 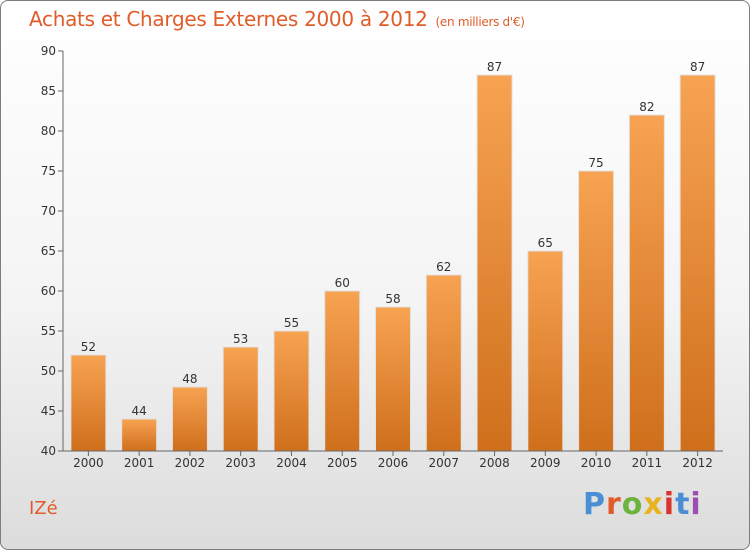 I want to click on bar-2001, so click(x=139, y=435).